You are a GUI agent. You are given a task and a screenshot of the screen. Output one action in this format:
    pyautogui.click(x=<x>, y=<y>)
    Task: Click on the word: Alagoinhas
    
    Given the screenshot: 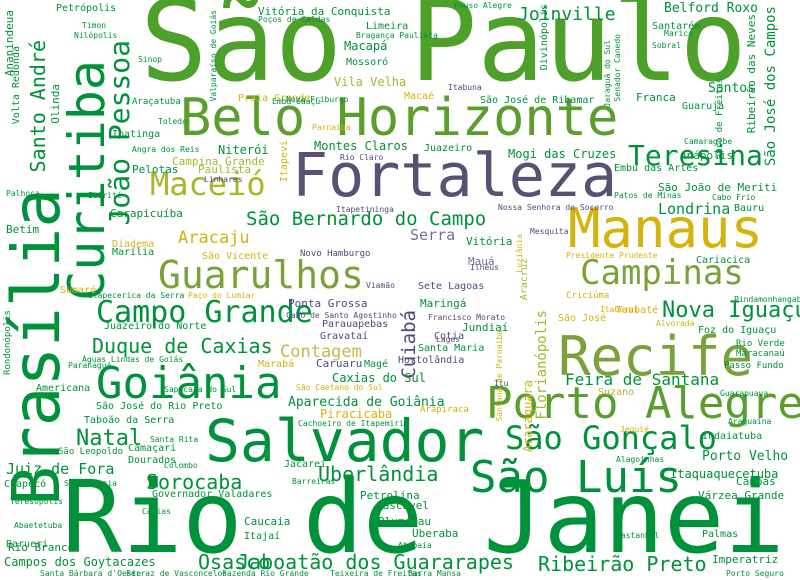 What is the action you would take?
    pyautogui.click(x=640, y=459)
    